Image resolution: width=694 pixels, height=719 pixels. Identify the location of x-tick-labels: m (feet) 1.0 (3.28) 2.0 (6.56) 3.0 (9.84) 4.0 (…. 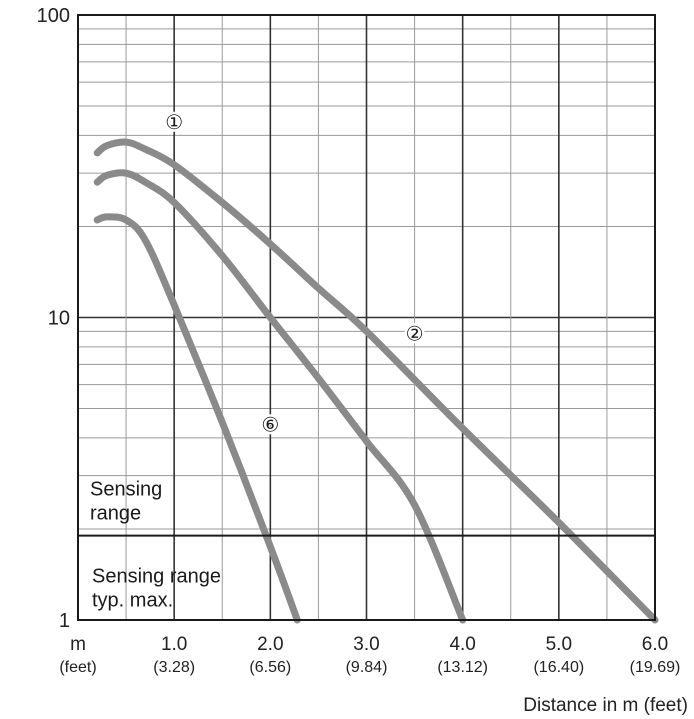
(369, 655).